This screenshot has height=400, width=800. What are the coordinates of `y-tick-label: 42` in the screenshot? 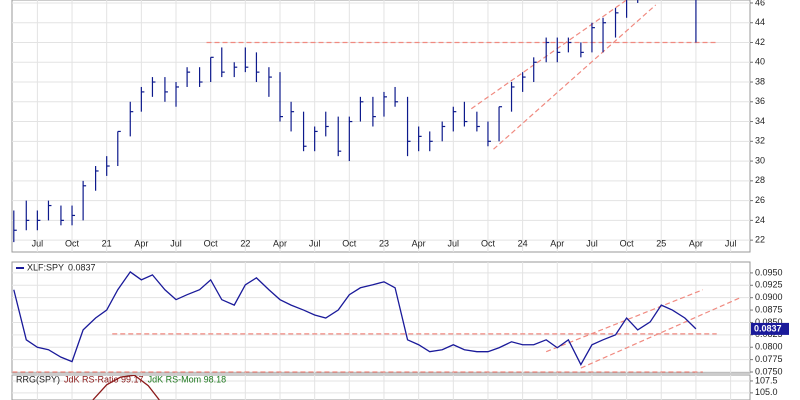 It's located at (760, 42).